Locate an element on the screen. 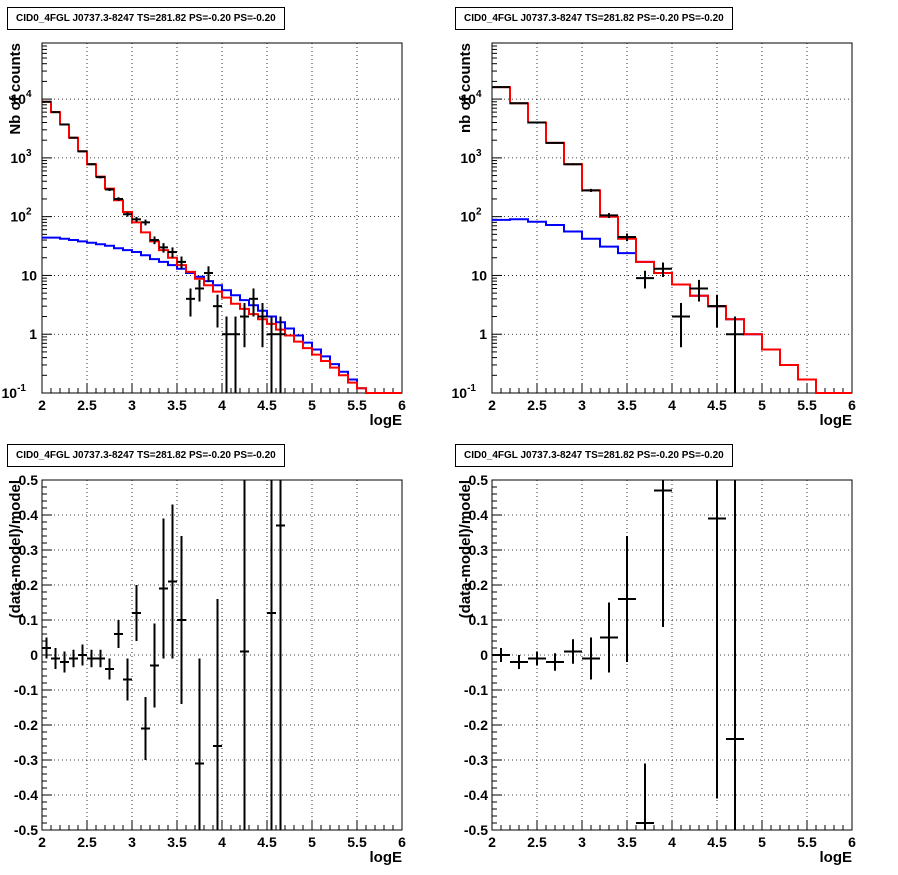  p1-x-tick-label: 3 is located at coordinates (132, 405).